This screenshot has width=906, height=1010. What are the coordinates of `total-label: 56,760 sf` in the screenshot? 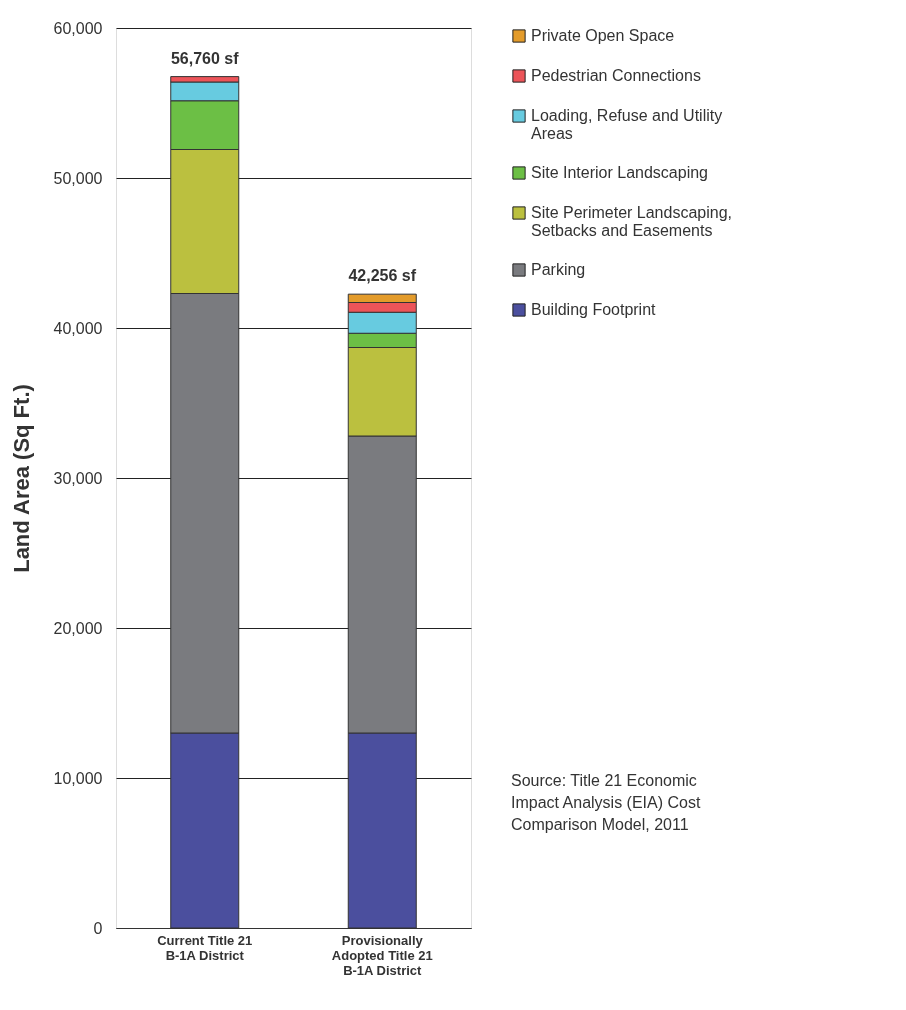 It's located at (205, 58).